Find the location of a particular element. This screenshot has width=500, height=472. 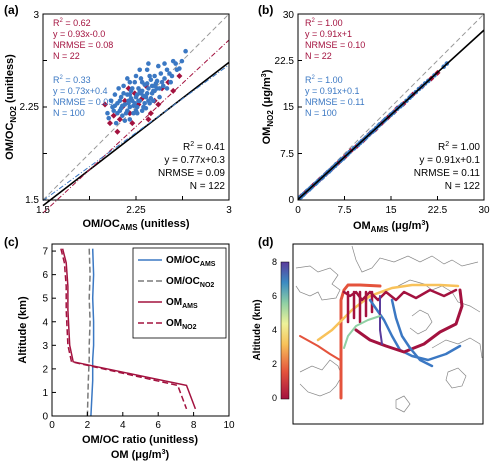

c-xlabel-ratio: OM/OC ratio (unitless) is located at coordinates (140, 440).